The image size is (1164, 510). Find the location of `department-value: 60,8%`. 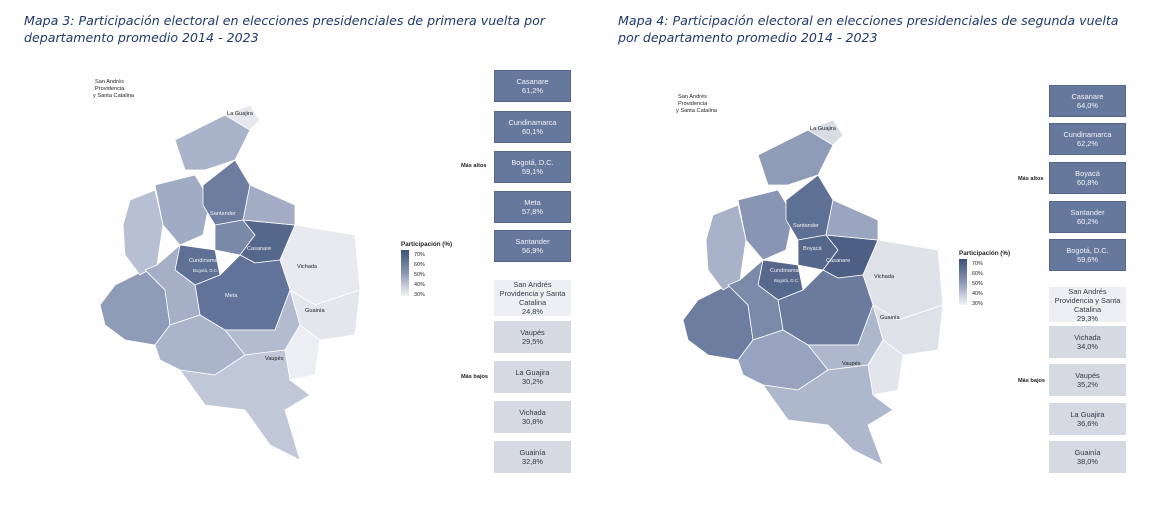

department-value: 60,8% is located at coordinates (1087, 182).